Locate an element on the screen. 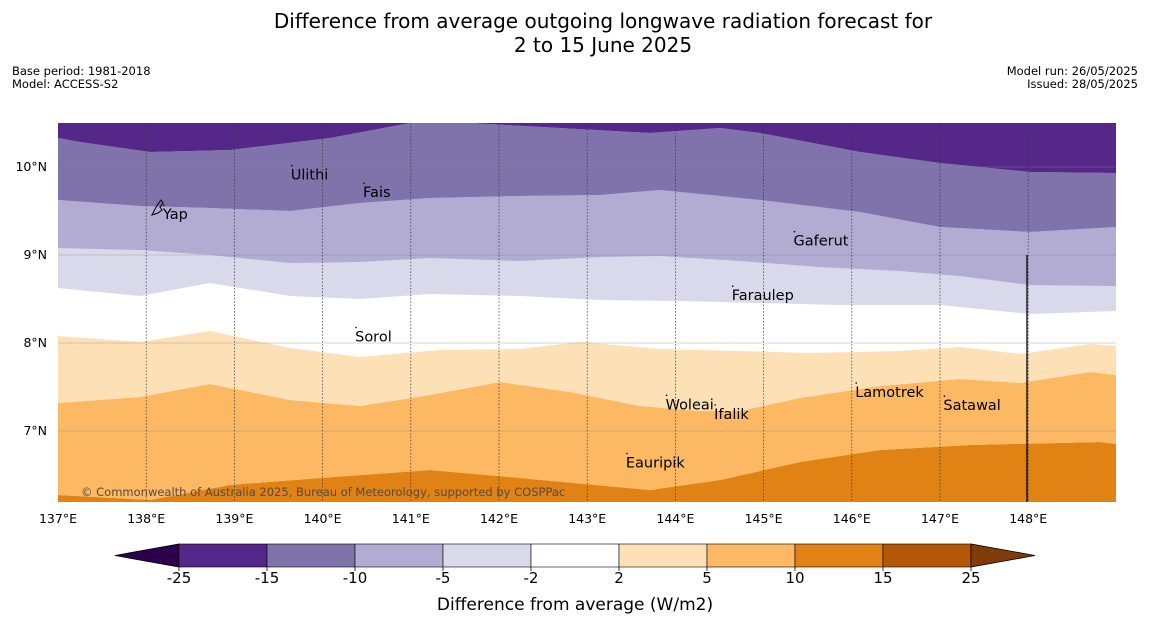  place-label: Faraulep is located at coordinates (763, 296).